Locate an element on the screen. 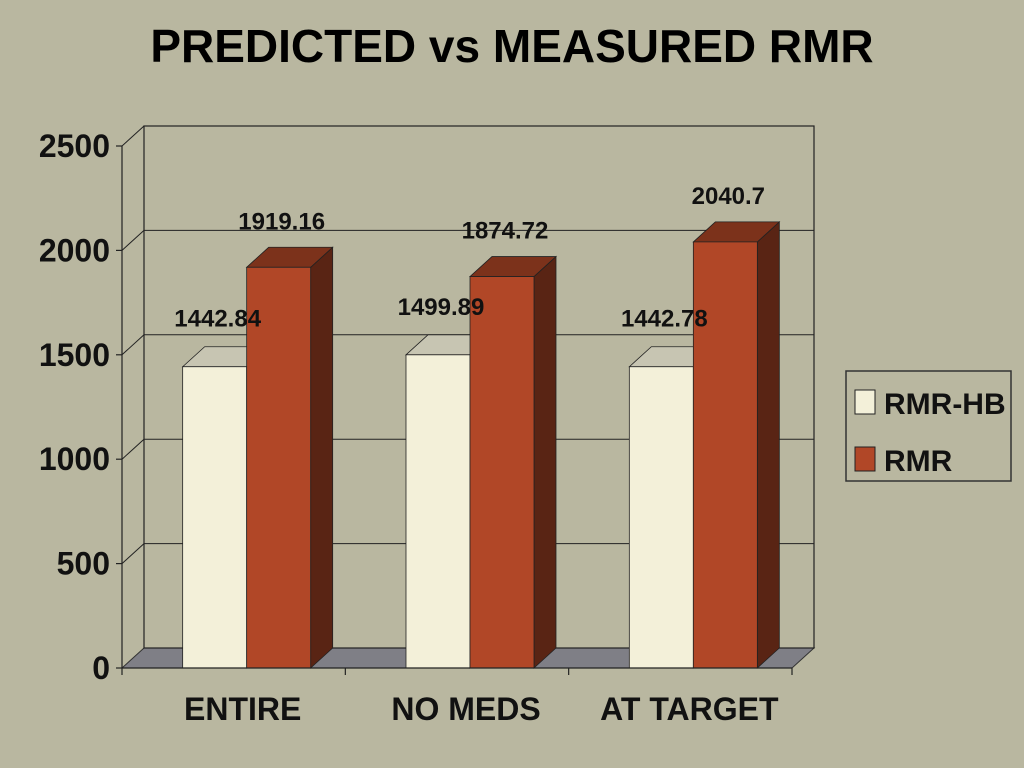 This screenshot has width=1024, height=768. chart-title: PREDICTED vs MEASURED RMR is located at coordinates (511, 46).